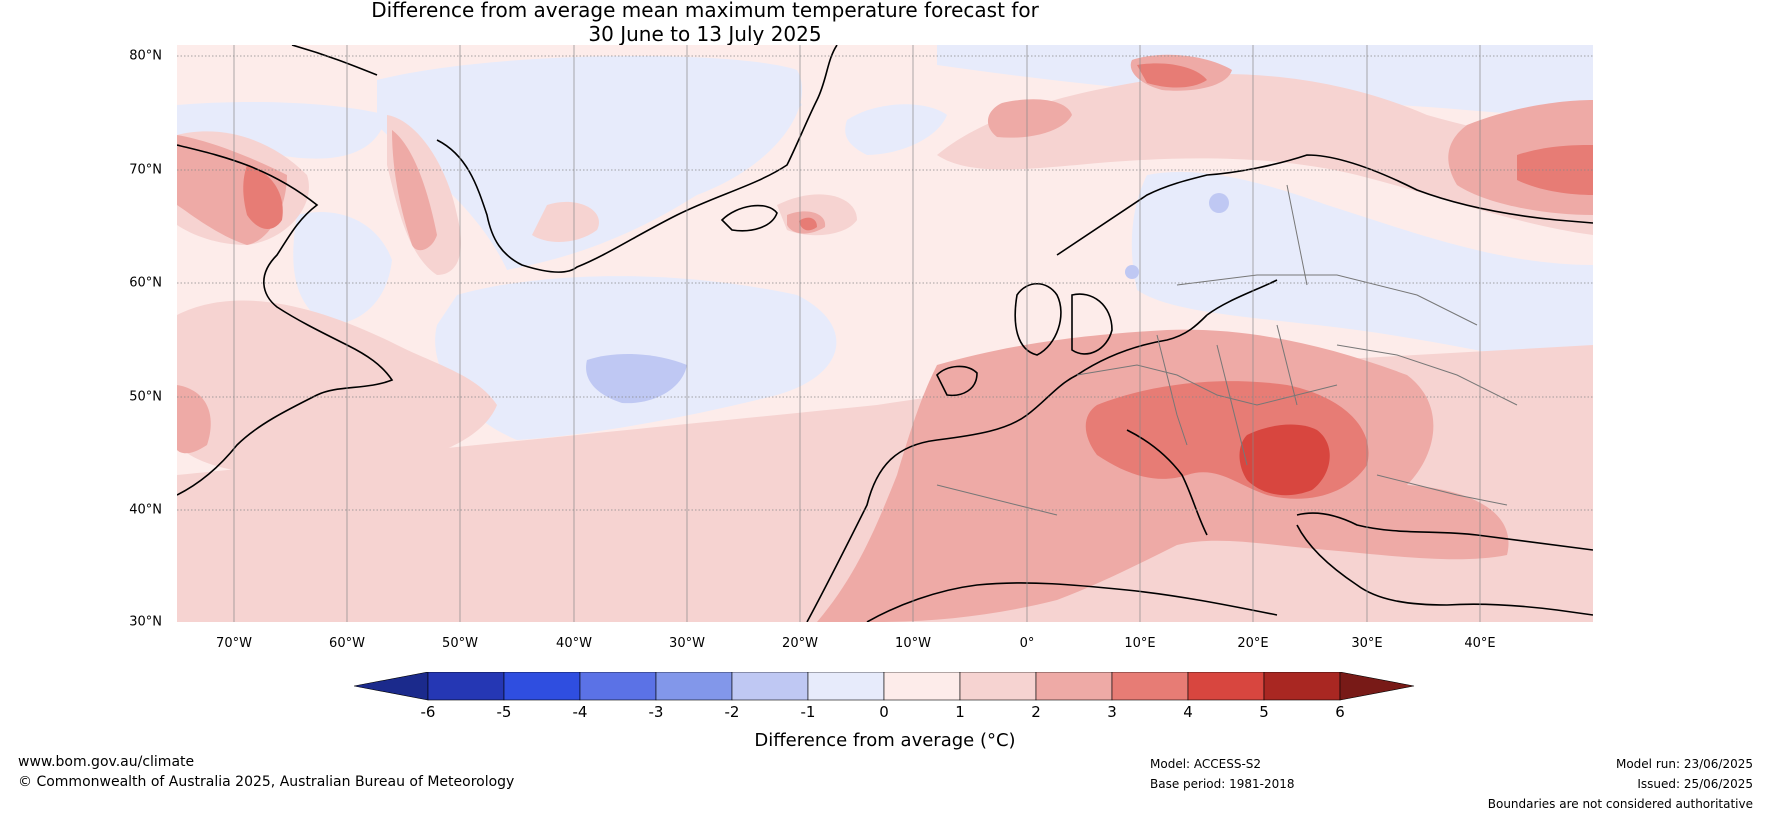 The height and width of the screenshot is (816, 1770). What do you see at coordinates (884, 712) in the screenshot?
I see `colorbar-tick-label: 0` at bounding box center [884, 712].